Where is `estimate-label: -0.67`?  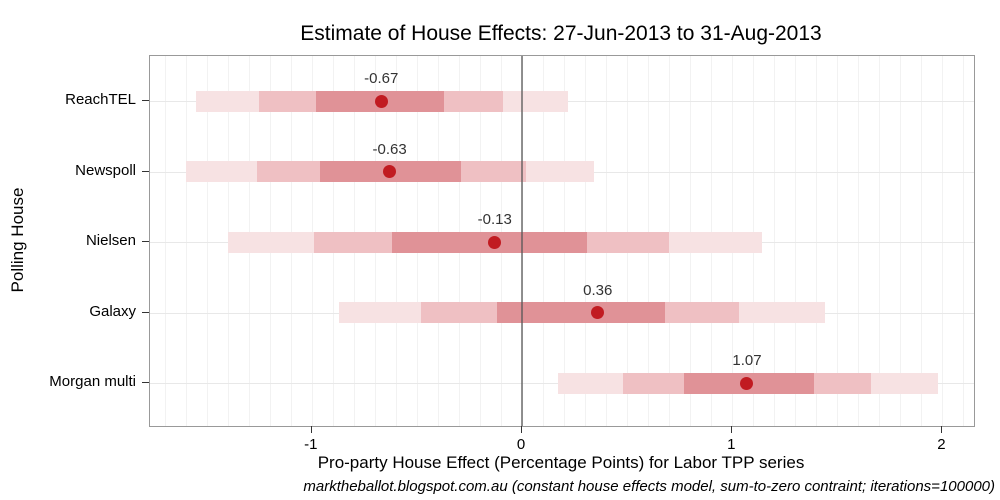
estimate-label: -0.67 is located at coordinates (381, 78).